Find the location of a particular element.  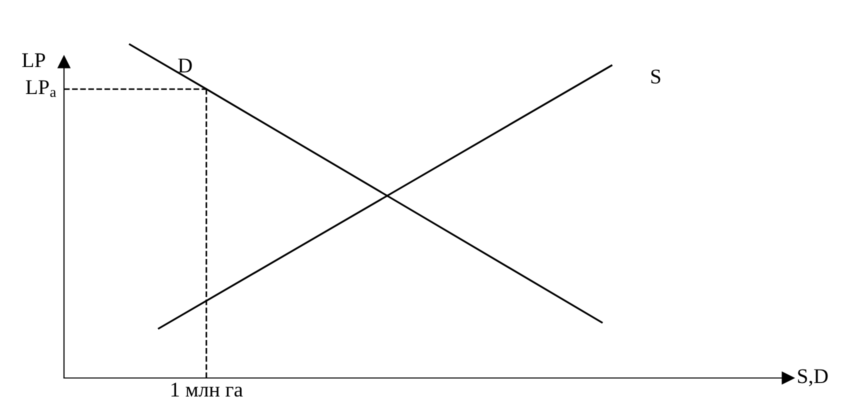

y-axis-title: LP is located at coordinates (34, 60).